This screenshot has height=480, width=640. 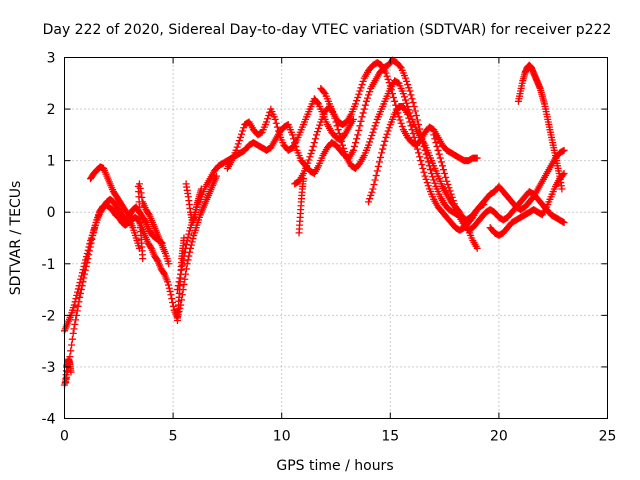 What do you see at coordinates (64, 437) in the screenshot?
I see `x-tick-label: 0` at bounding box center [64, 437].